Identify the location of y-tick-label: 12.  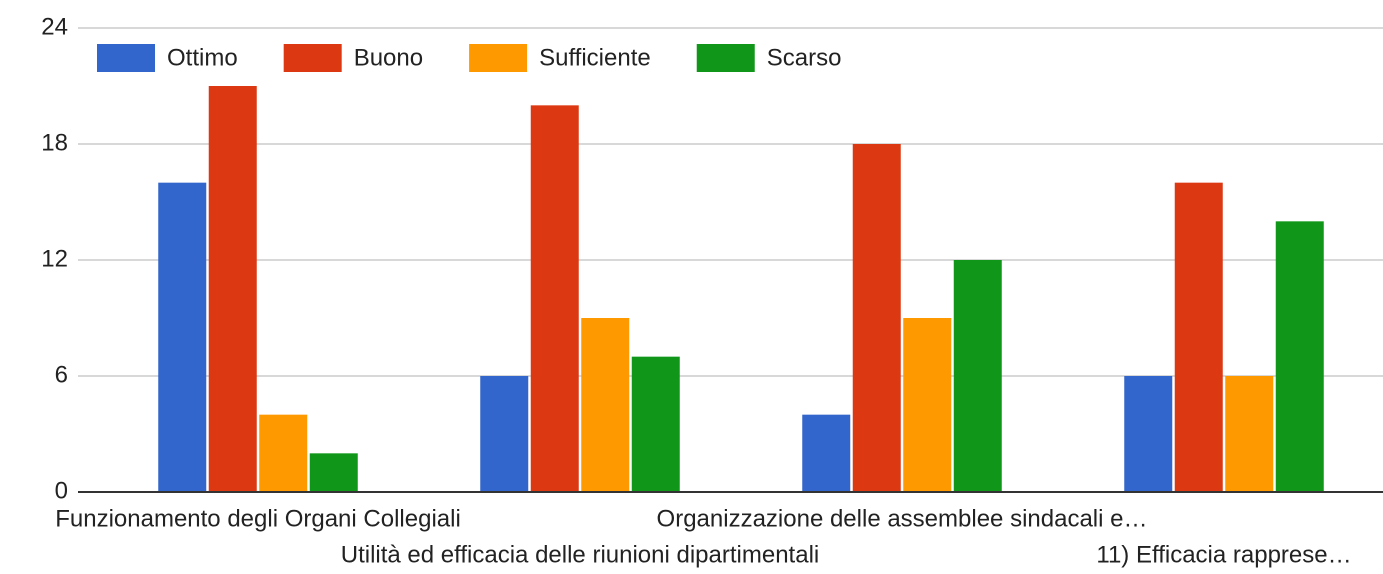
(54, 258).